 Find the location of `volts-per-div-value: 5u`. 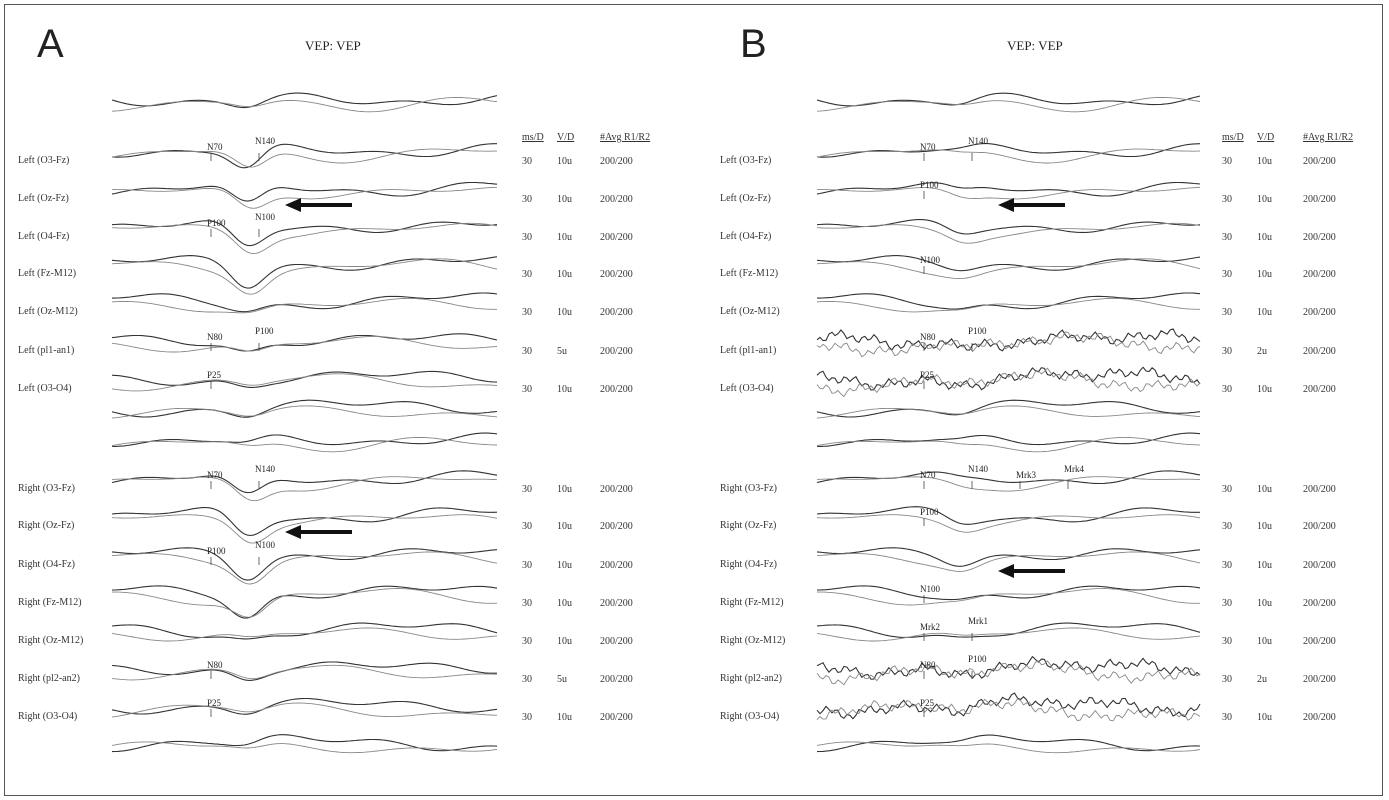

volts-per-div-value: 5u is located at coordinates (562, 351).